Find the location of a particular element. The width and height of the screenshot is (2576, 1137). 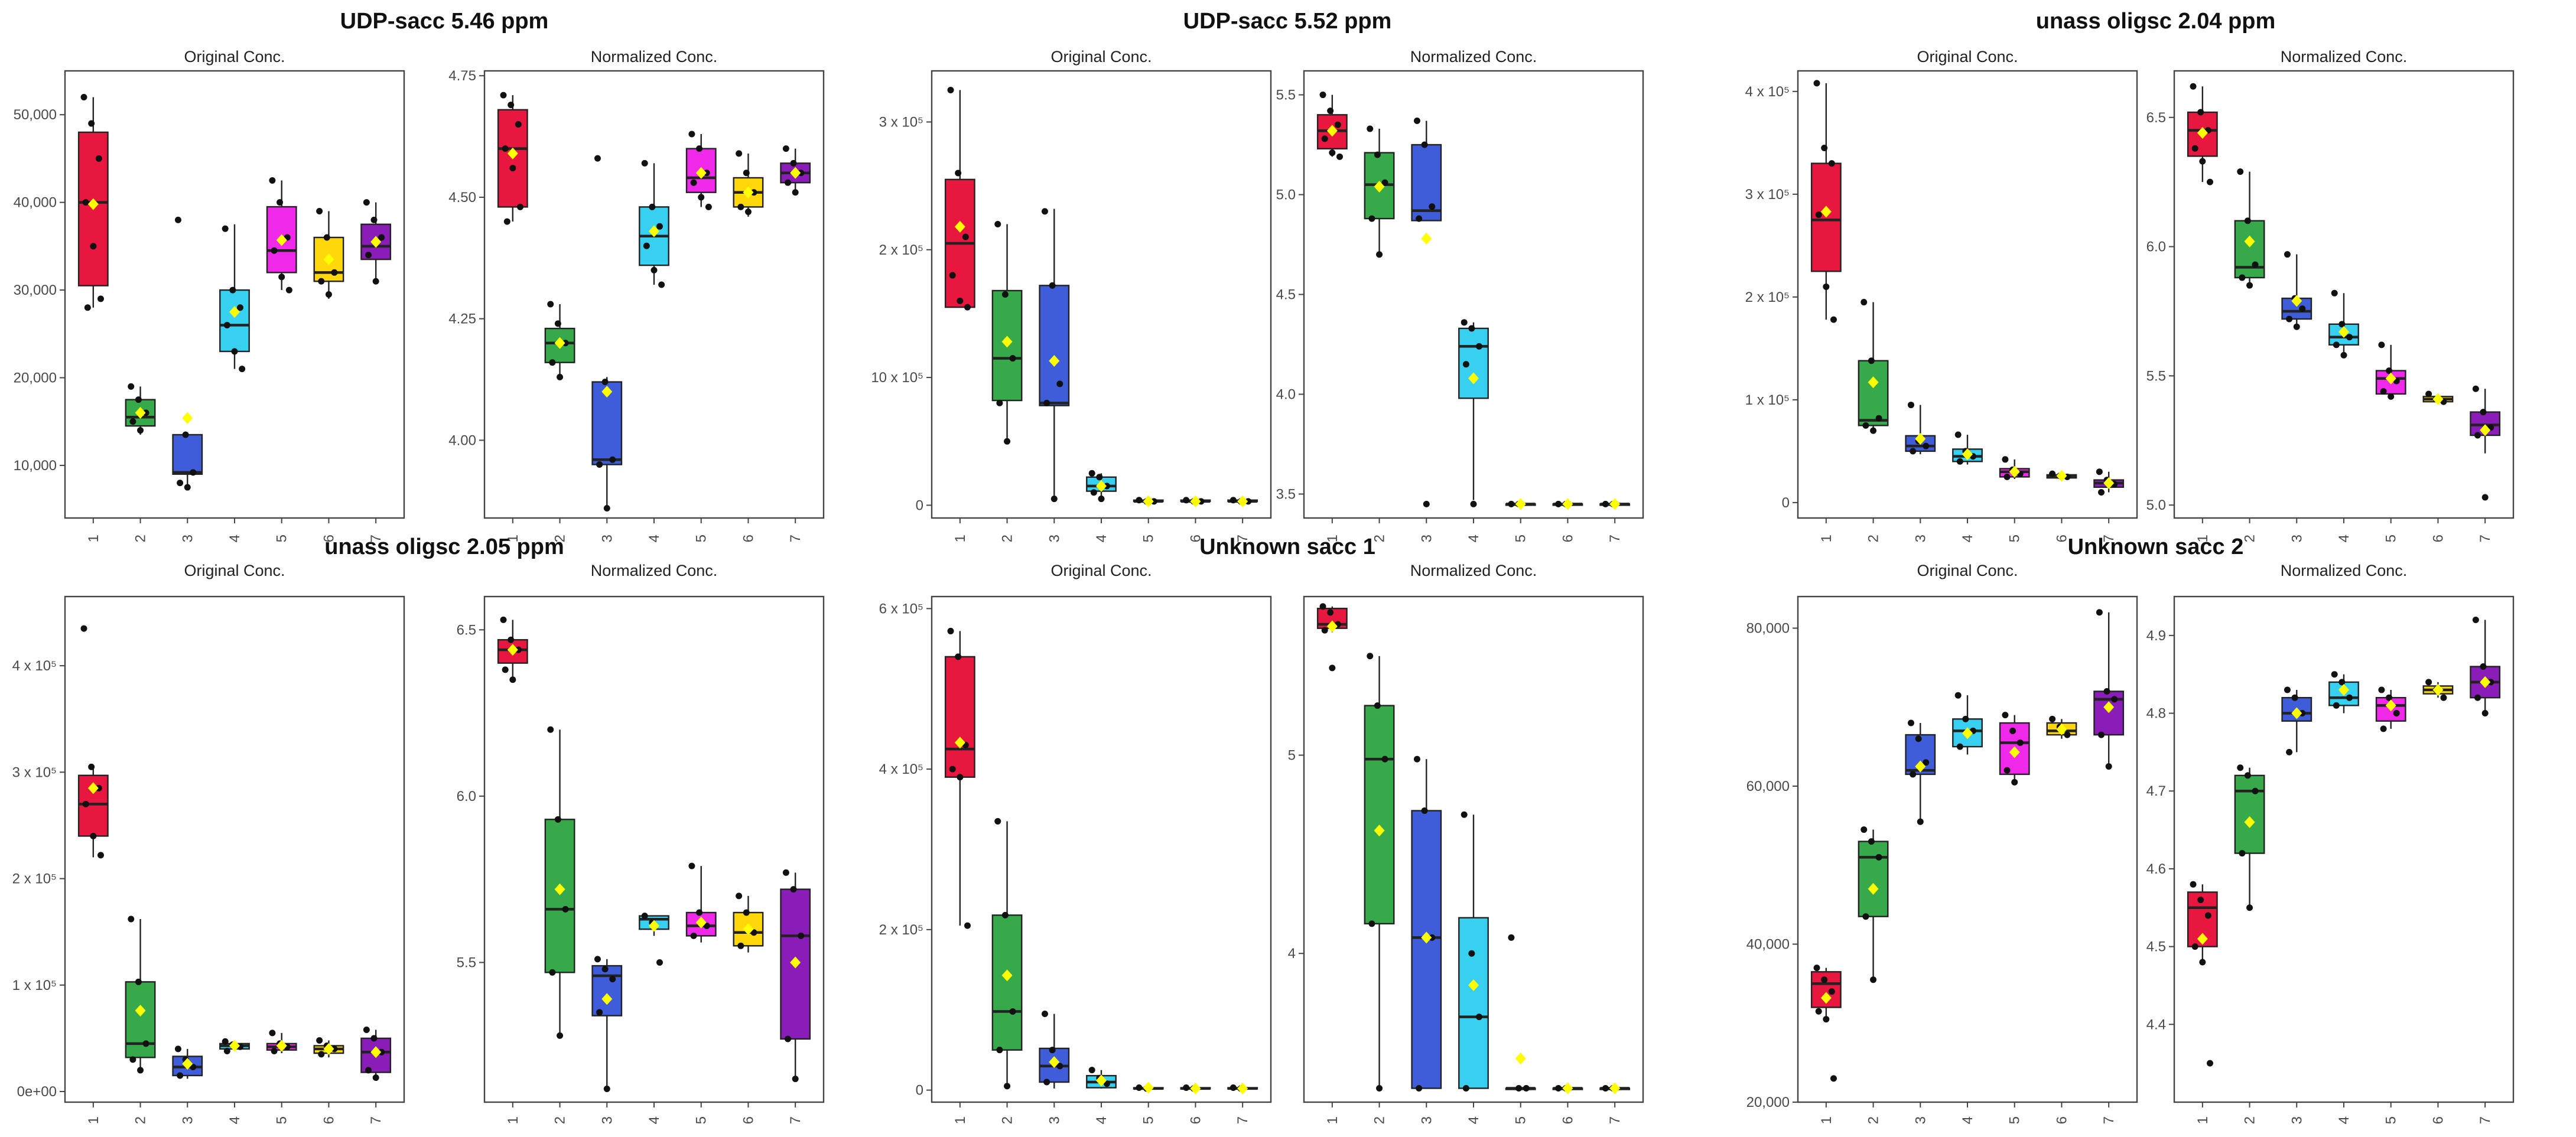

x-tick-label: 7 is located at coordinates (2485, 538).